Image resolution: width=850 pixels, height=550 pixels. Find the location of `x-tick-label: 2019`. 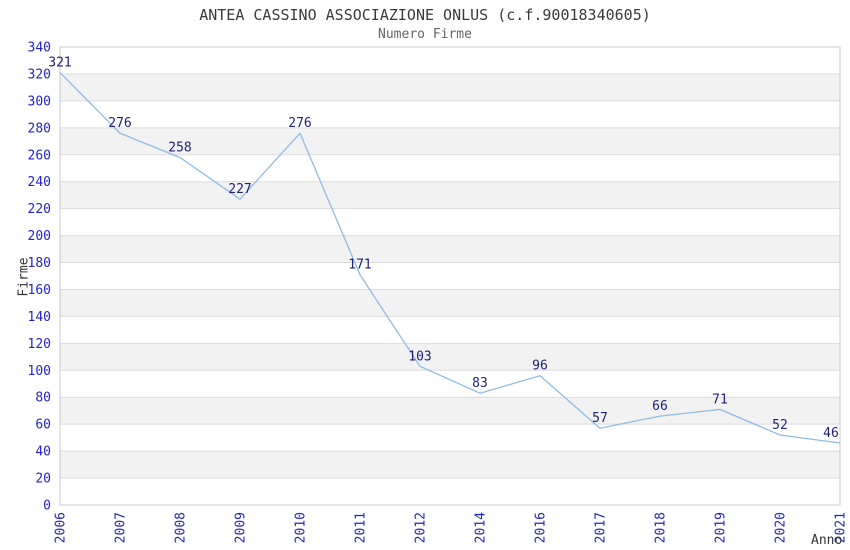

x-tick-label: 2019 is located at coordinates (721, 527).